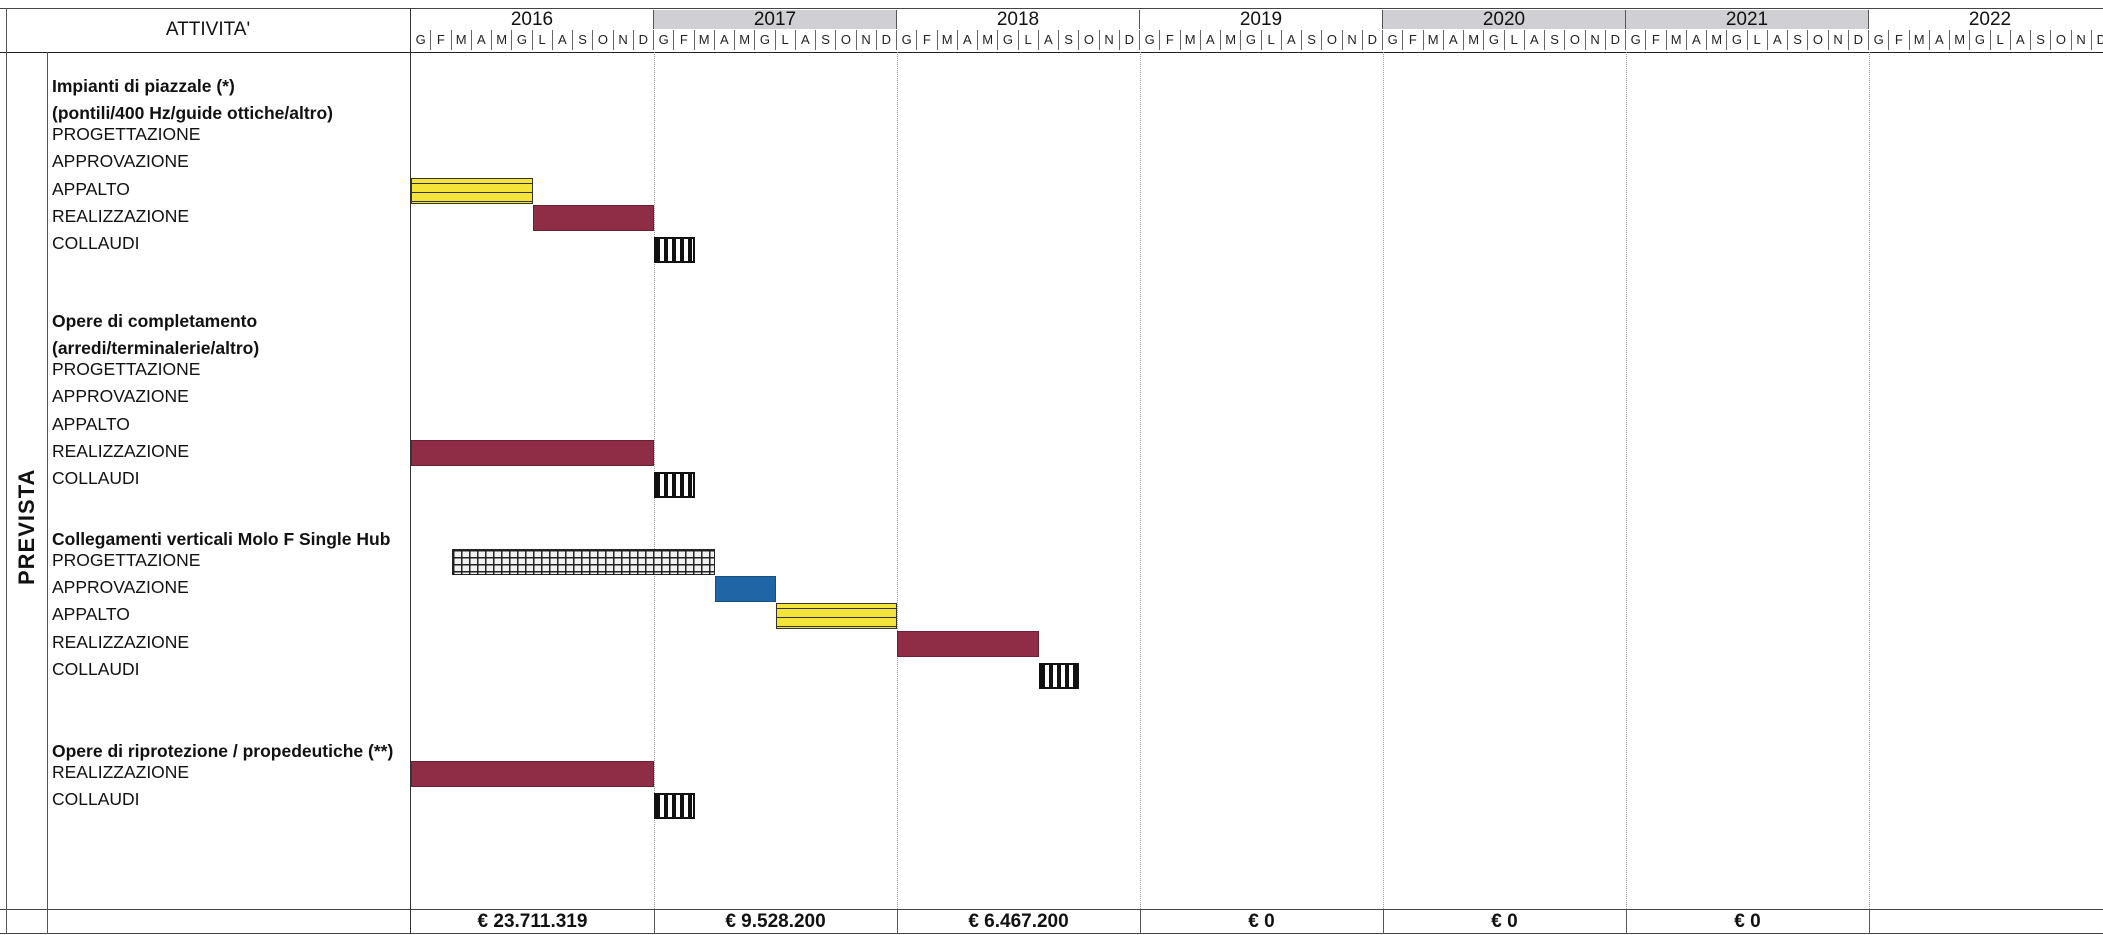  Describe the element at coordinates (532, 19) in the screenshot. I see `year-header-2016: 2016` at that location.